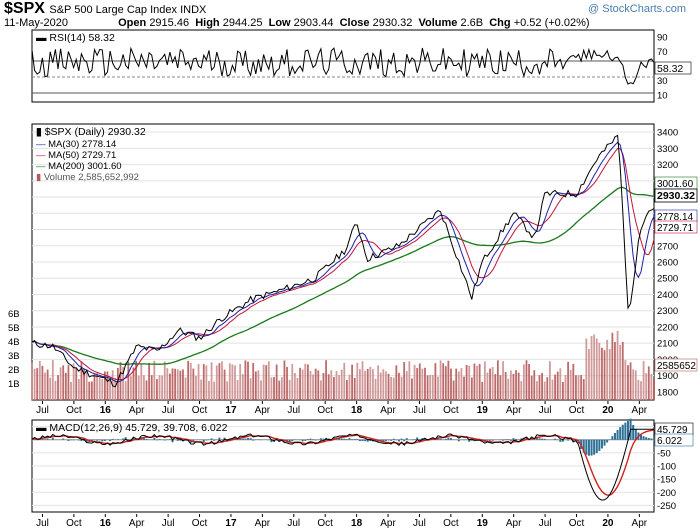 The height and width of the screenshot is (530, 700). What do you see at coordinates (662, 95) in the screenshot?
I see `rsi-tick-label: 10` at bounding box center [662, 95].